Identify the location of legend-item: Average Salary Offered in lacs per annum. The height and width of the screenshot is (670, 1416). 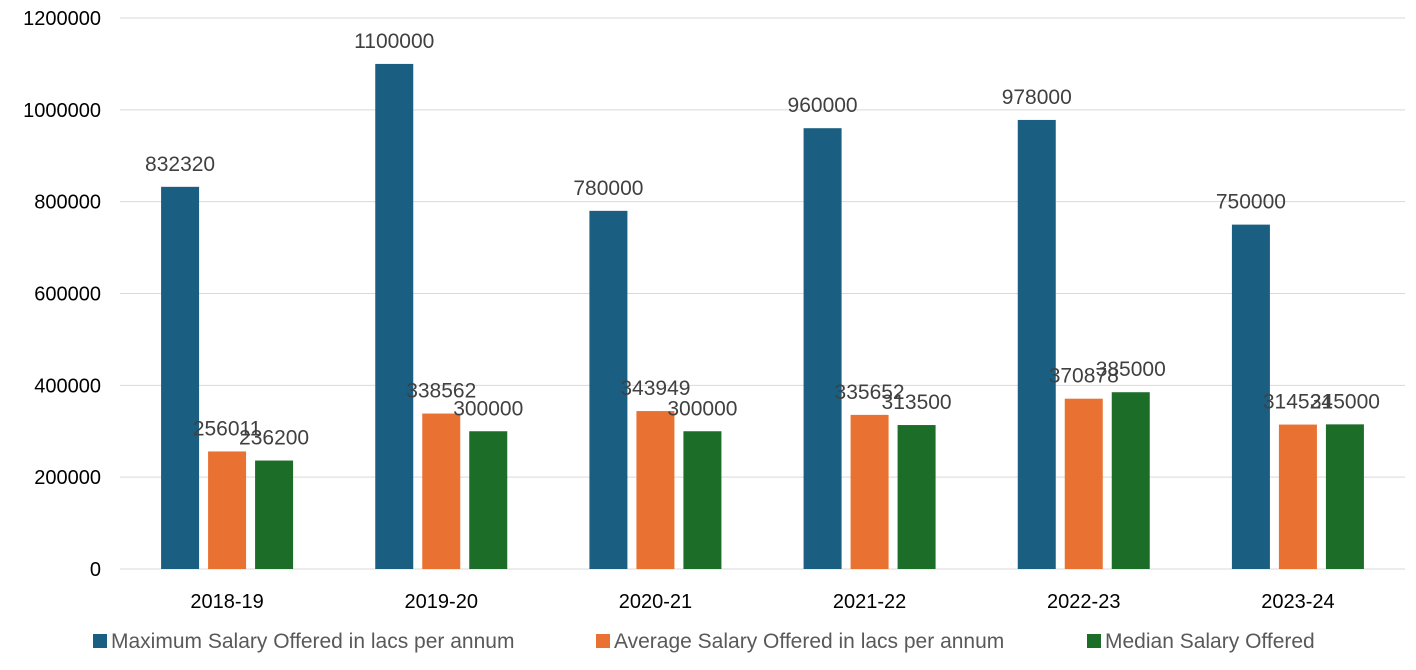
(800, 641).